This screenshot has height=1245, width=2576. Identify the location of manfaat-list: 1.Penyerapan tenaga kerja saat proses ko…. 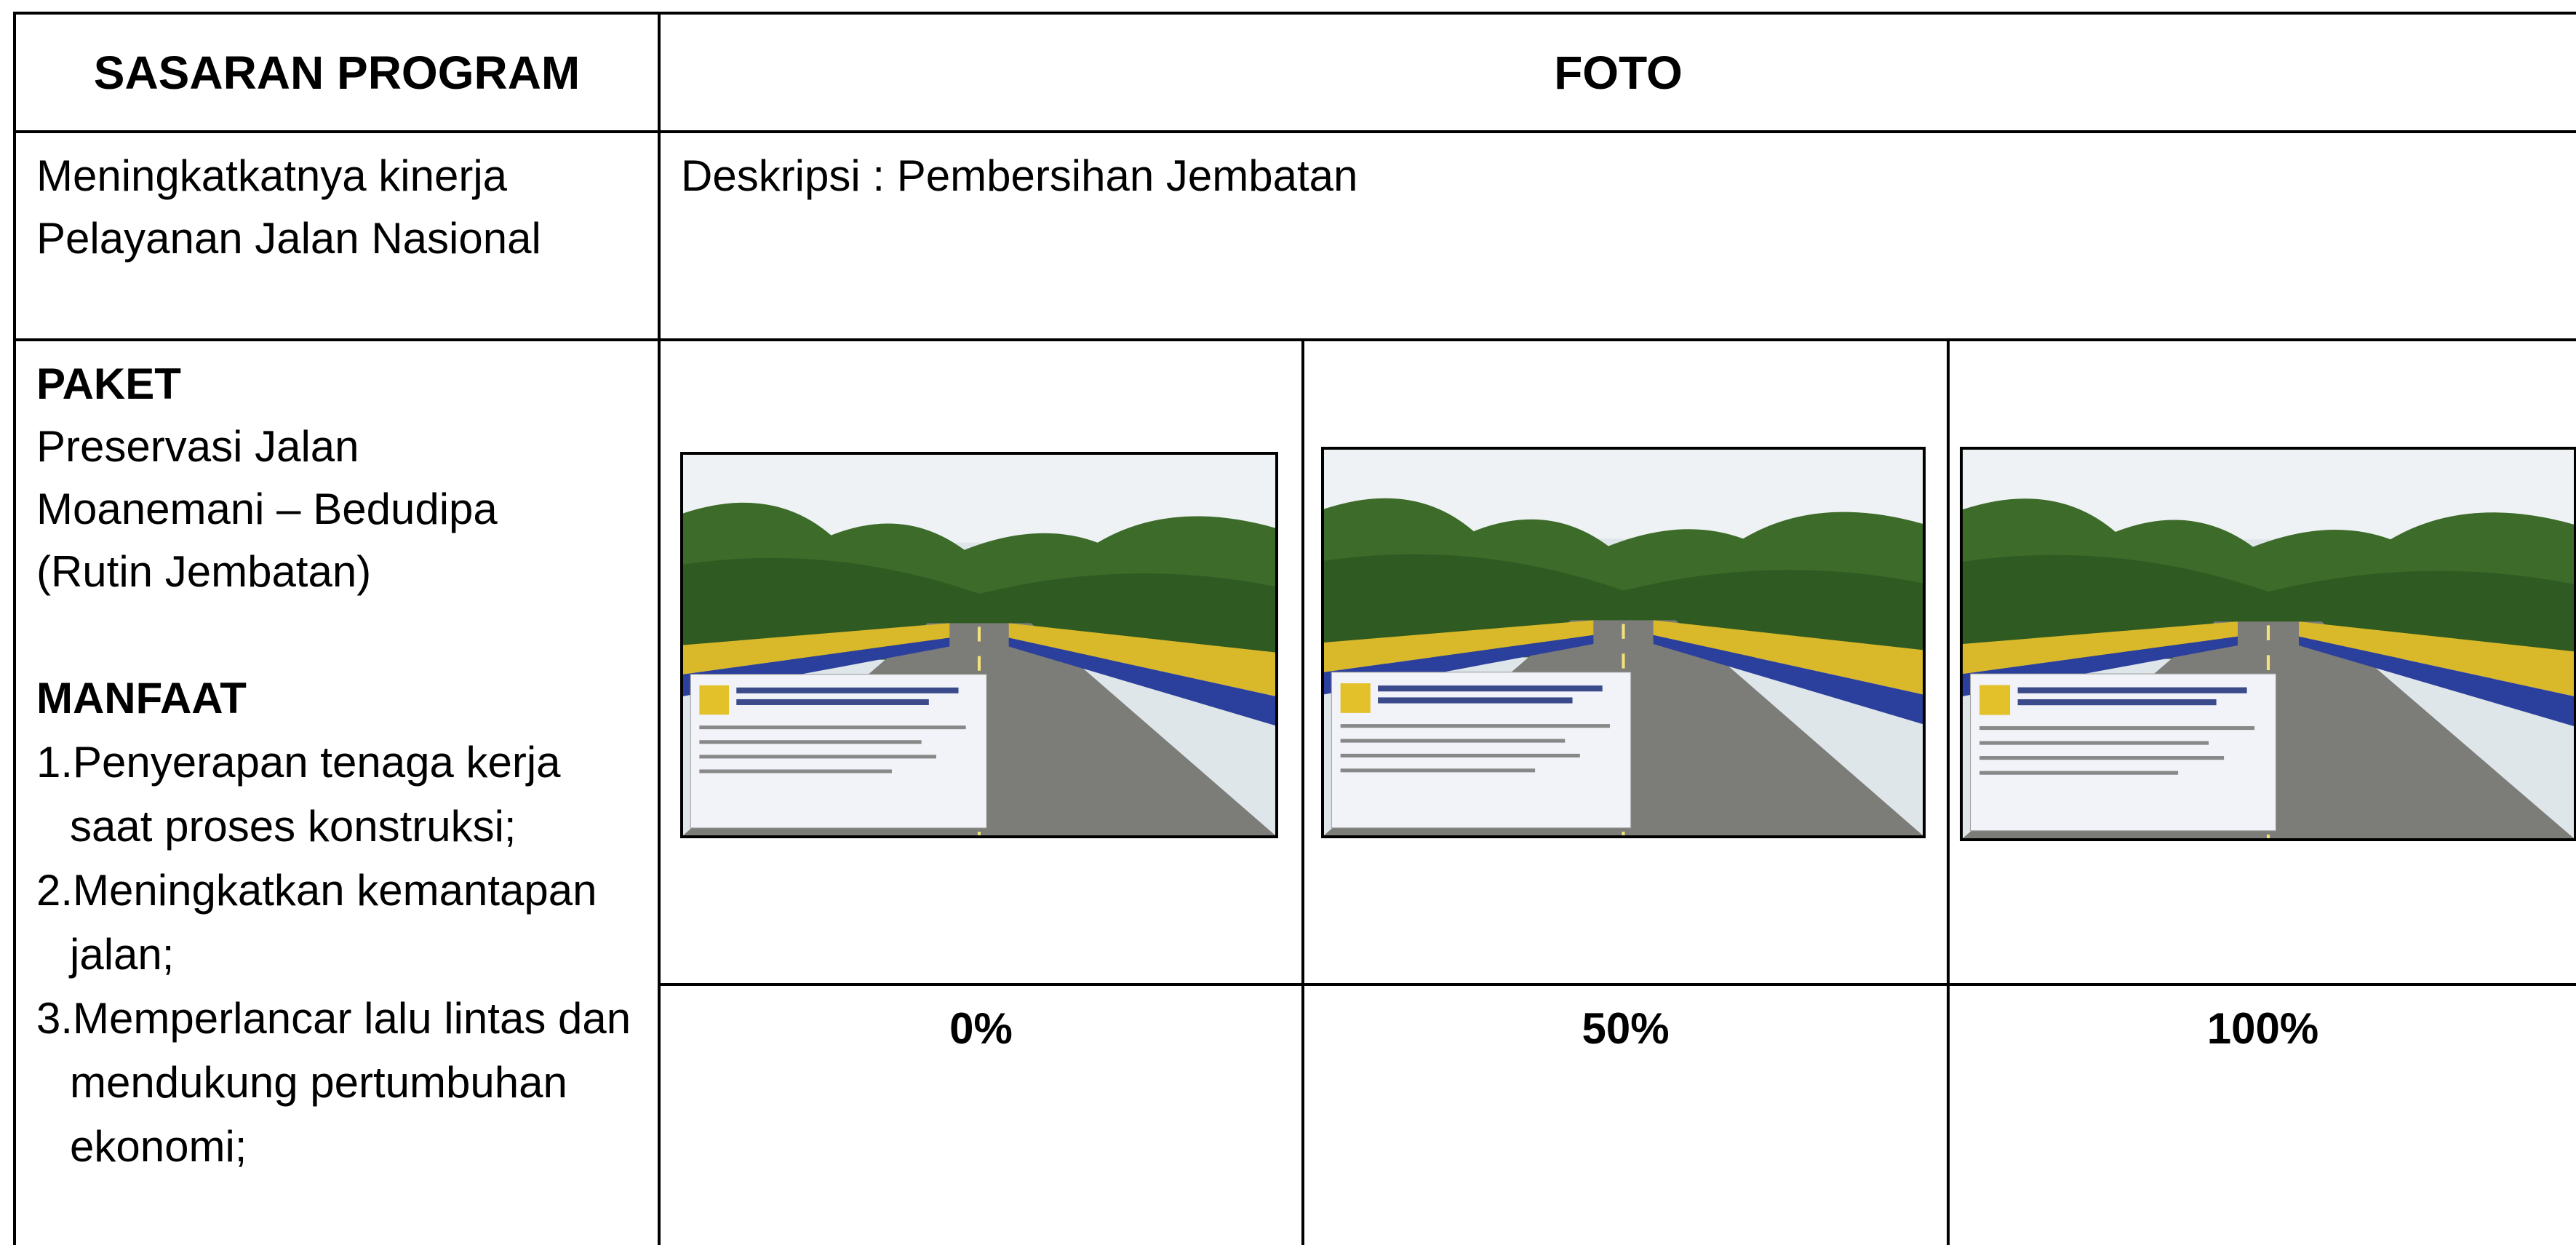
(341, 955).